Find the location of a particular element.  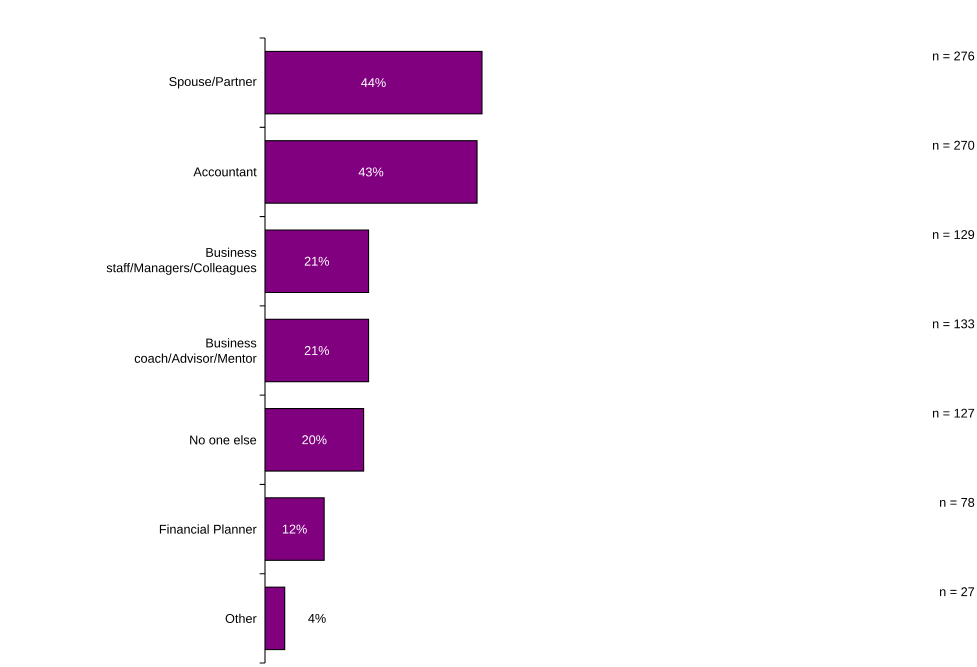

y-tick-label: Business coach/Advisor/Mentor is located at coordinates (195, 350).